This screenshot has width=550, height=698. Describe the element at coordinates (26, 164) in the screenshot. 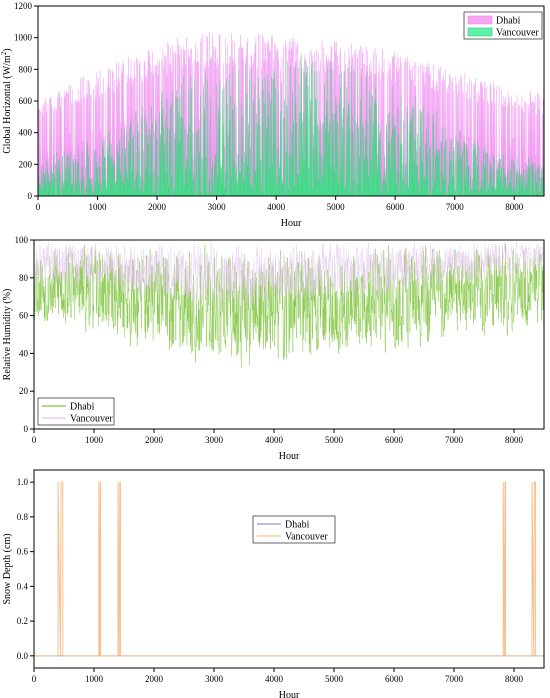

I see `y-tick-label: 200` at that location.